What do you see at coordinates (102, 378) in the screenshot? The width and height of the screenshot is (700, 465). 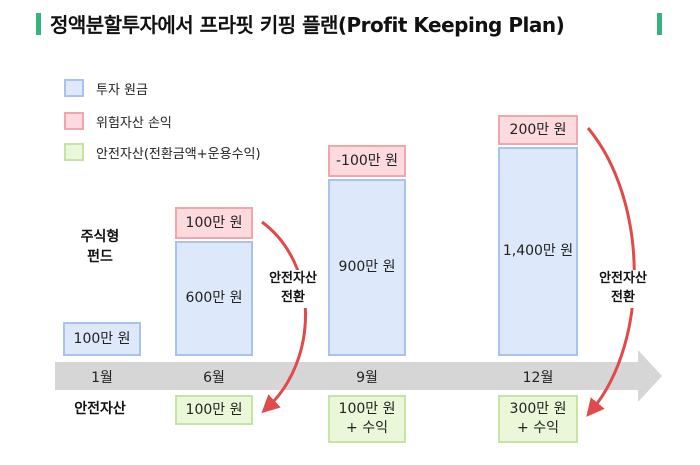 I see `timeline-label-jan: 1월` at bounding box center [102, 378].